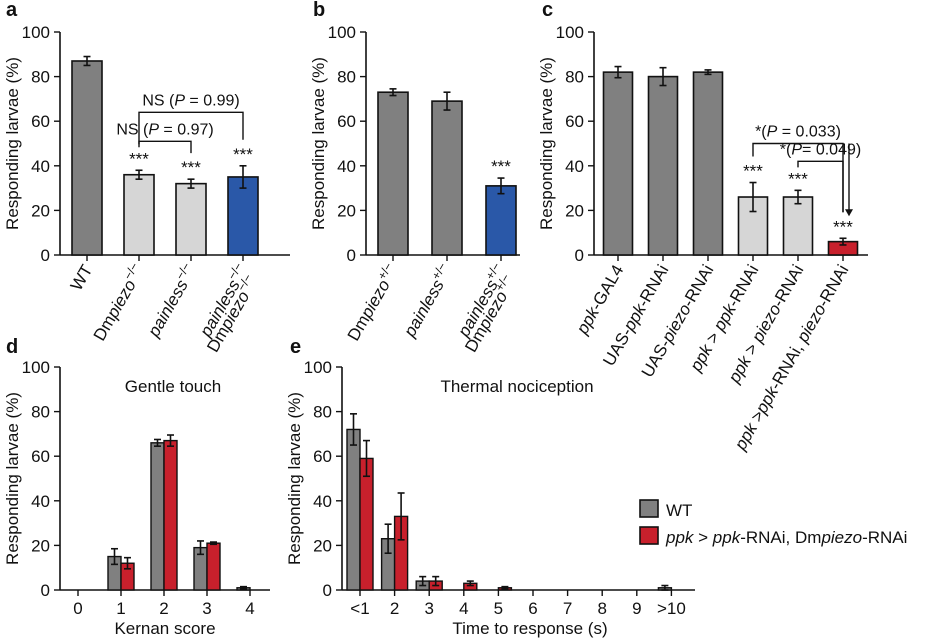  I want to click on arrow-head, so click(849, 213).